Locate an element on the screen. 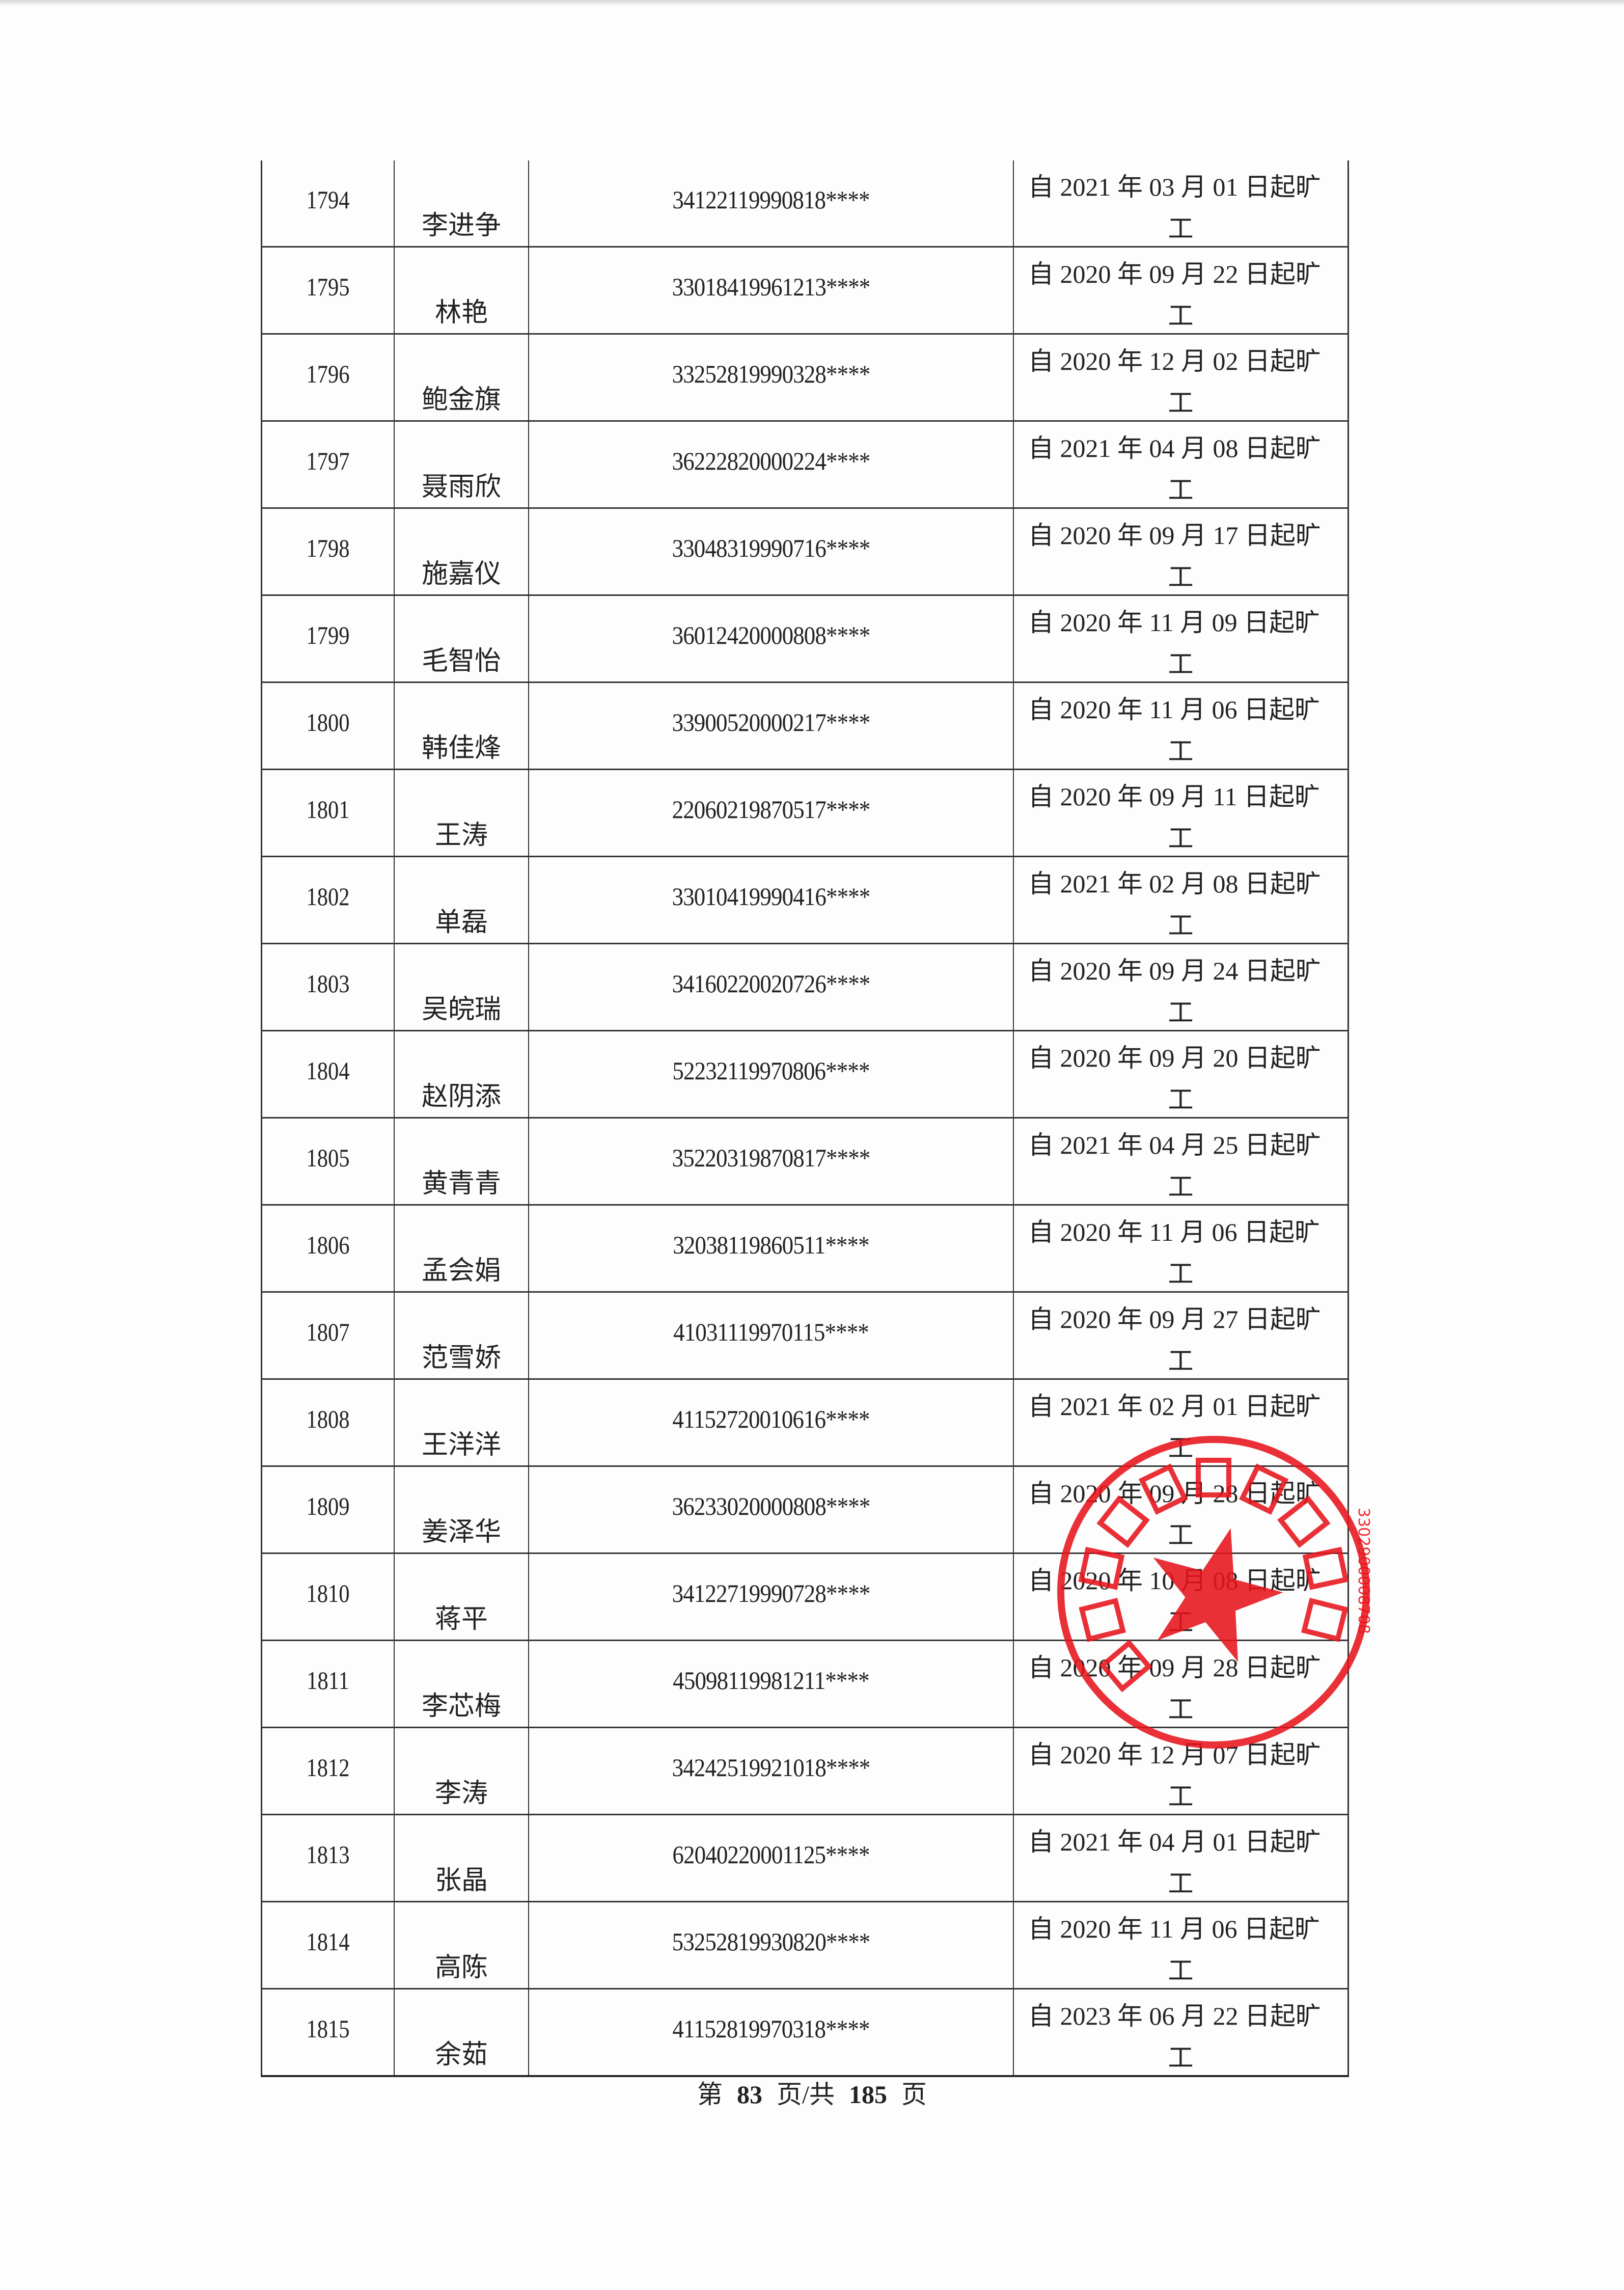 The height and width of the screenshot is (2290, 1624). absence-cell: 自 2020 年 09 月 22 日起旷工 is located at coordinates (1180, 290).